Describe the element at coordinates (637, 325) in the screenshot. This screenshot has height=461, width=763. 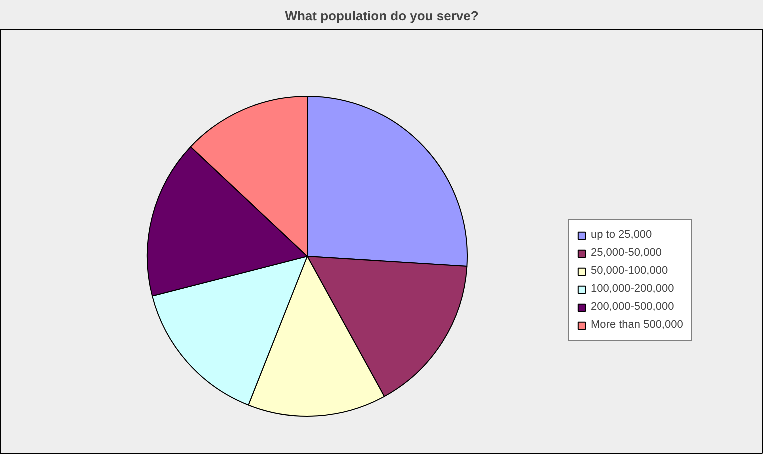
I see `legend-label: More than 500,000` at that location.